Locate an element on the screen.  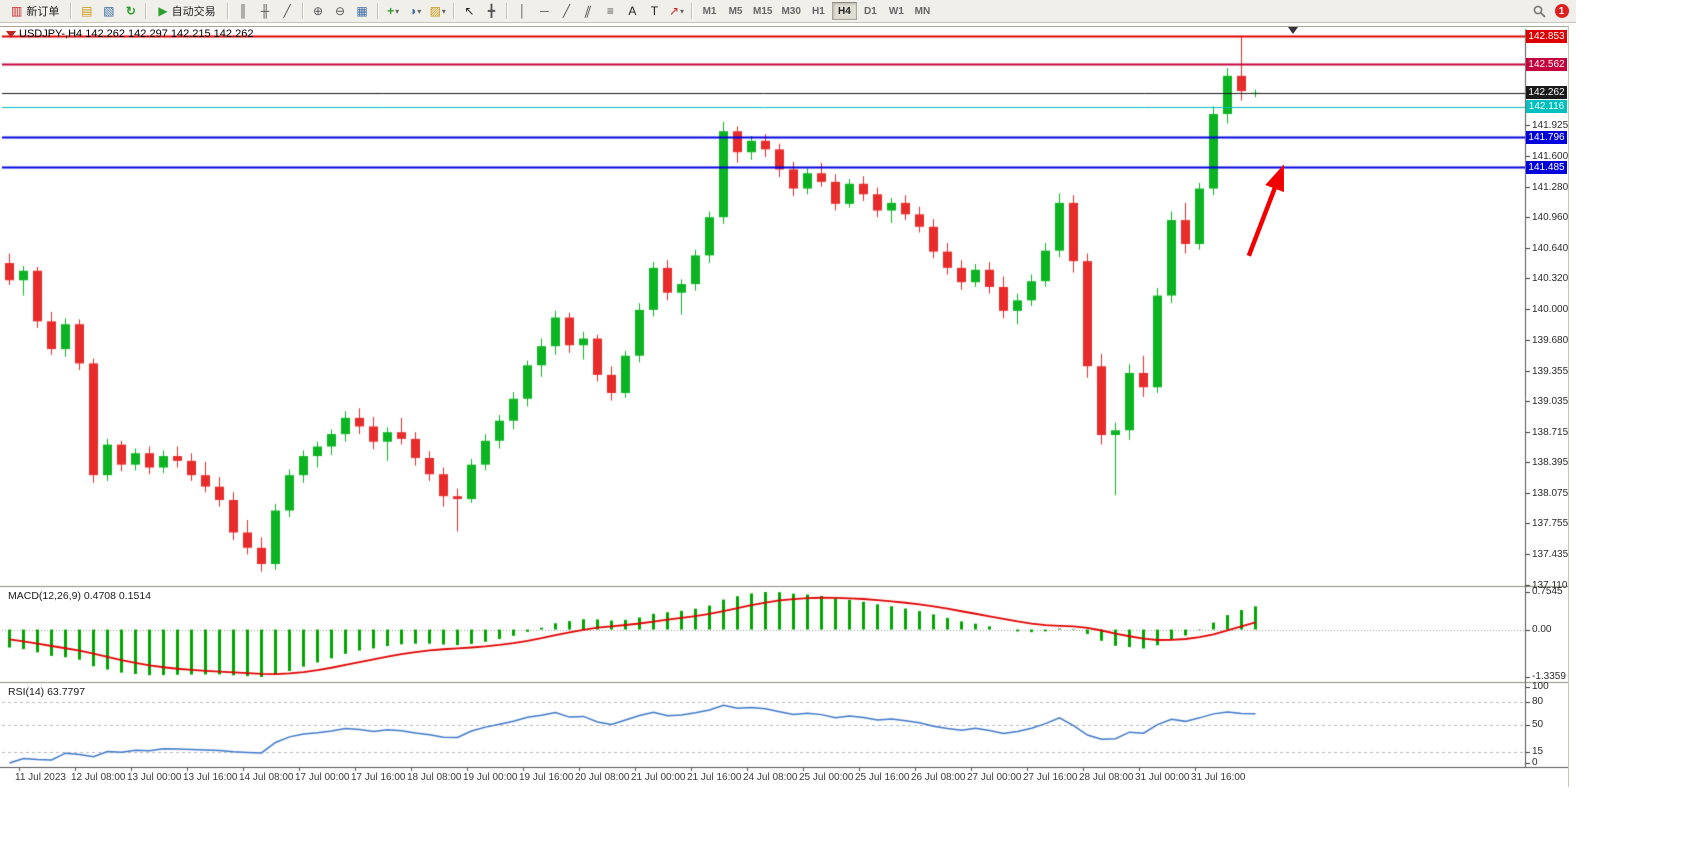
time-axis-label: 21 Jul 00:00 is located at coordinates (658, 777).